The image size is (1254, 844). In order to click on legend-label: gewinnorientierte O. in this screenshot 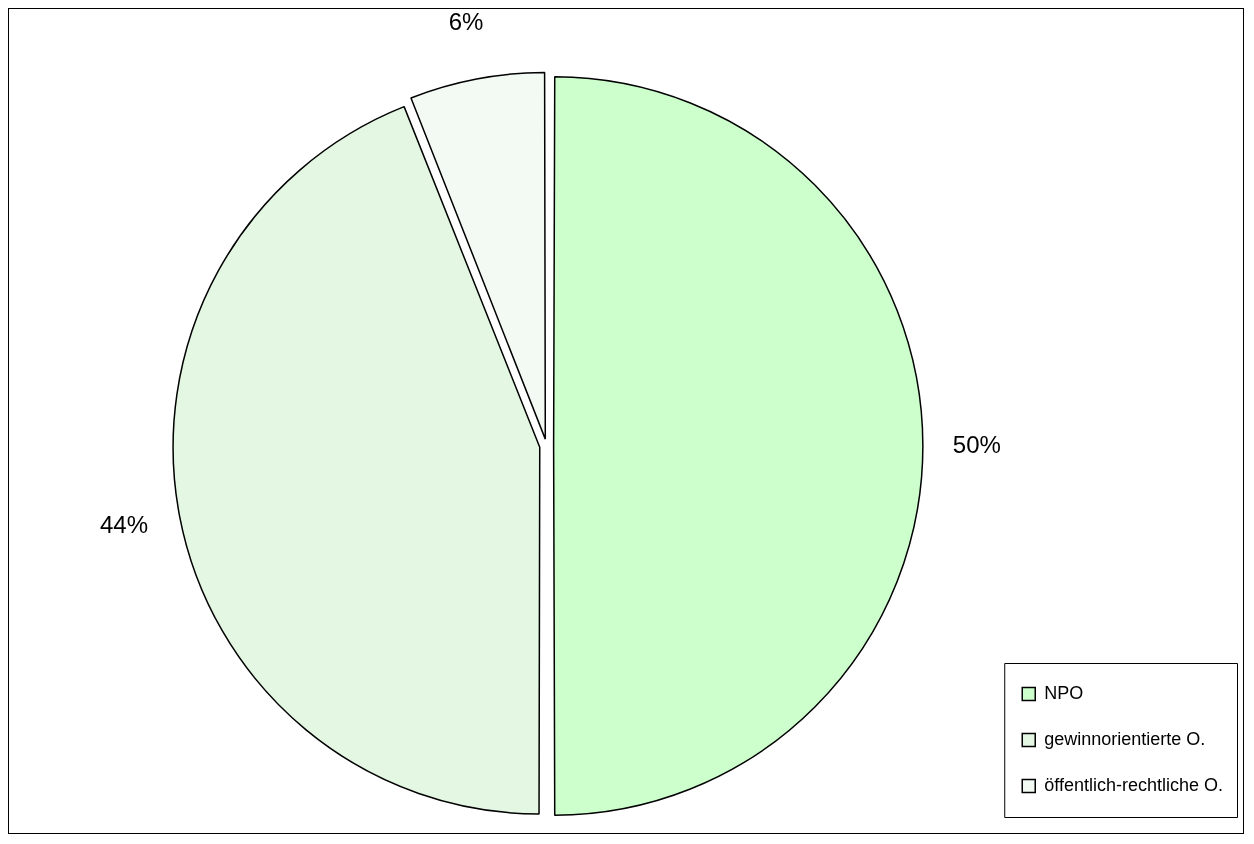, I will do `click(1125, 738)`.